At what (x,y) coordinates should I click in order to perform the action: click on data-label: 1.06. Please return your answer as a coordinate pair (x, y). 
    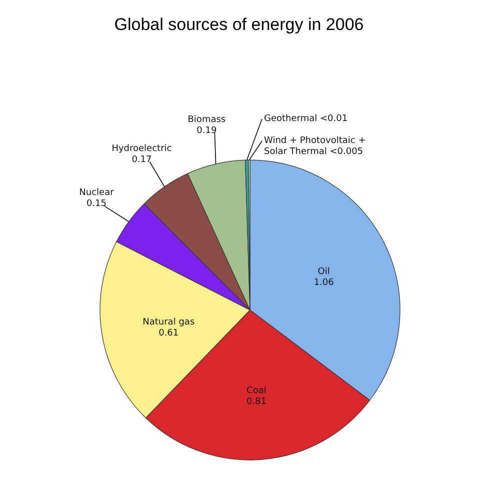
    Looking at the image, I should click on (324, 283).